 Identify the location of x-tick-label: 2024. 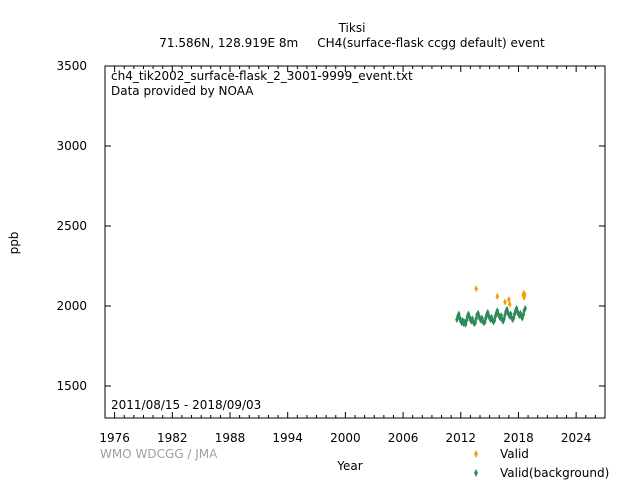
(576, 438).